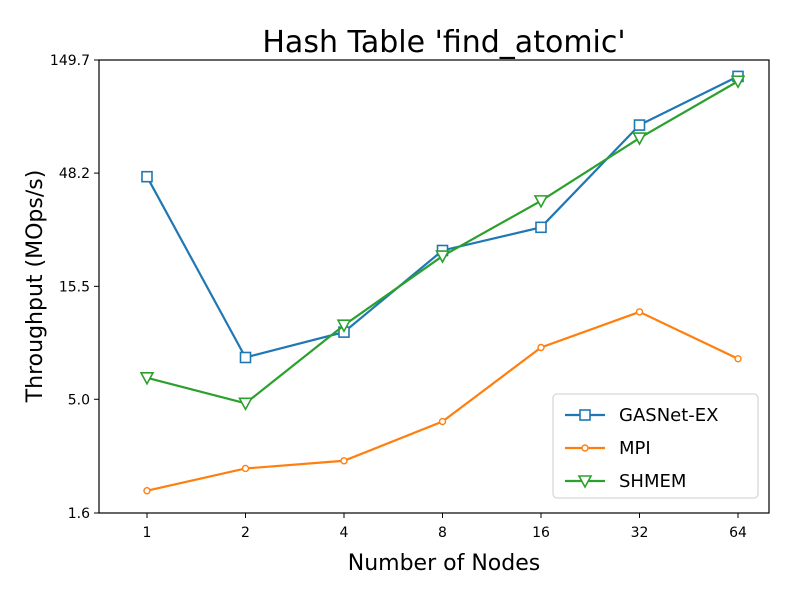 Image resolution: width=797 pixels, height=598 pixels. Describe the element at coordinates (640, 533) in the screenshot. I see `x-tick-label: 32` at that location.